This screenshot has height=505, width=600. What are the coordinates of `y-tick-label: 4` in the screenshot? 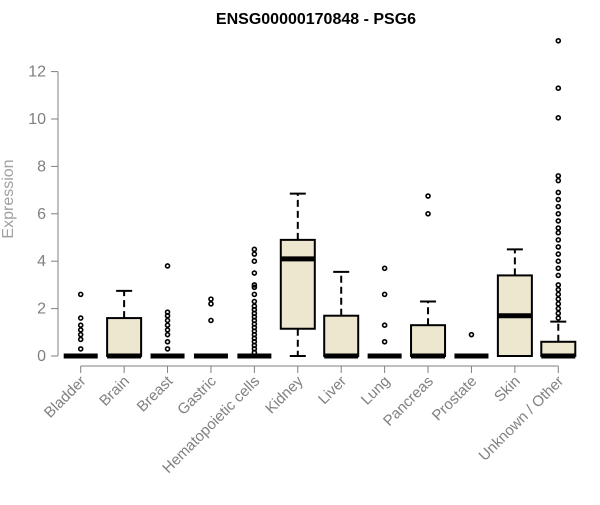 It's located at (41, 261).